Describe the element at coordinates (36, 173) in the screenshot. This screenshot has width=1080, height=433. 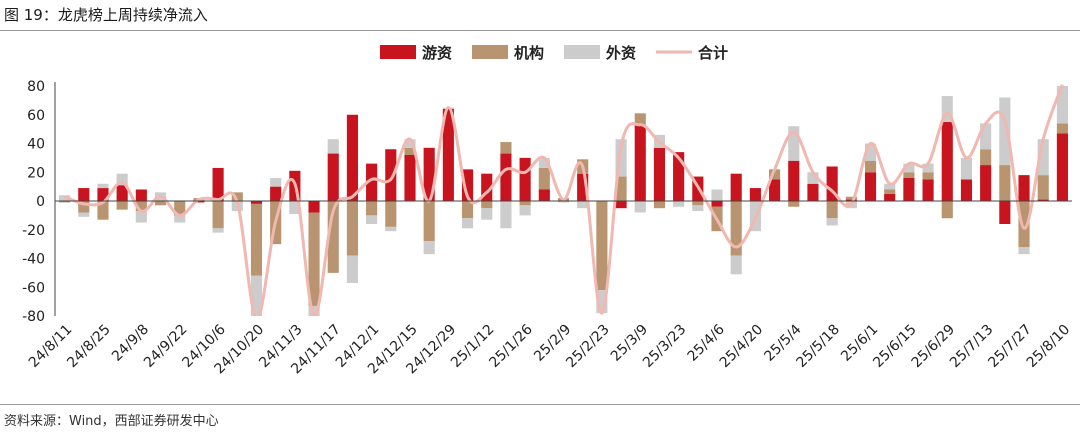
I see `y-tick-label: 20` at that location.